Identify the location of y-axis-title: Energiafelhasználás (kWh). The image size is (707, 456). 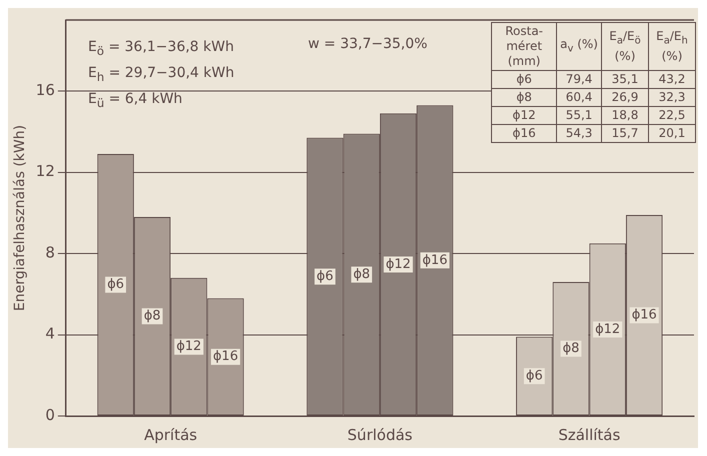
(20, 218).